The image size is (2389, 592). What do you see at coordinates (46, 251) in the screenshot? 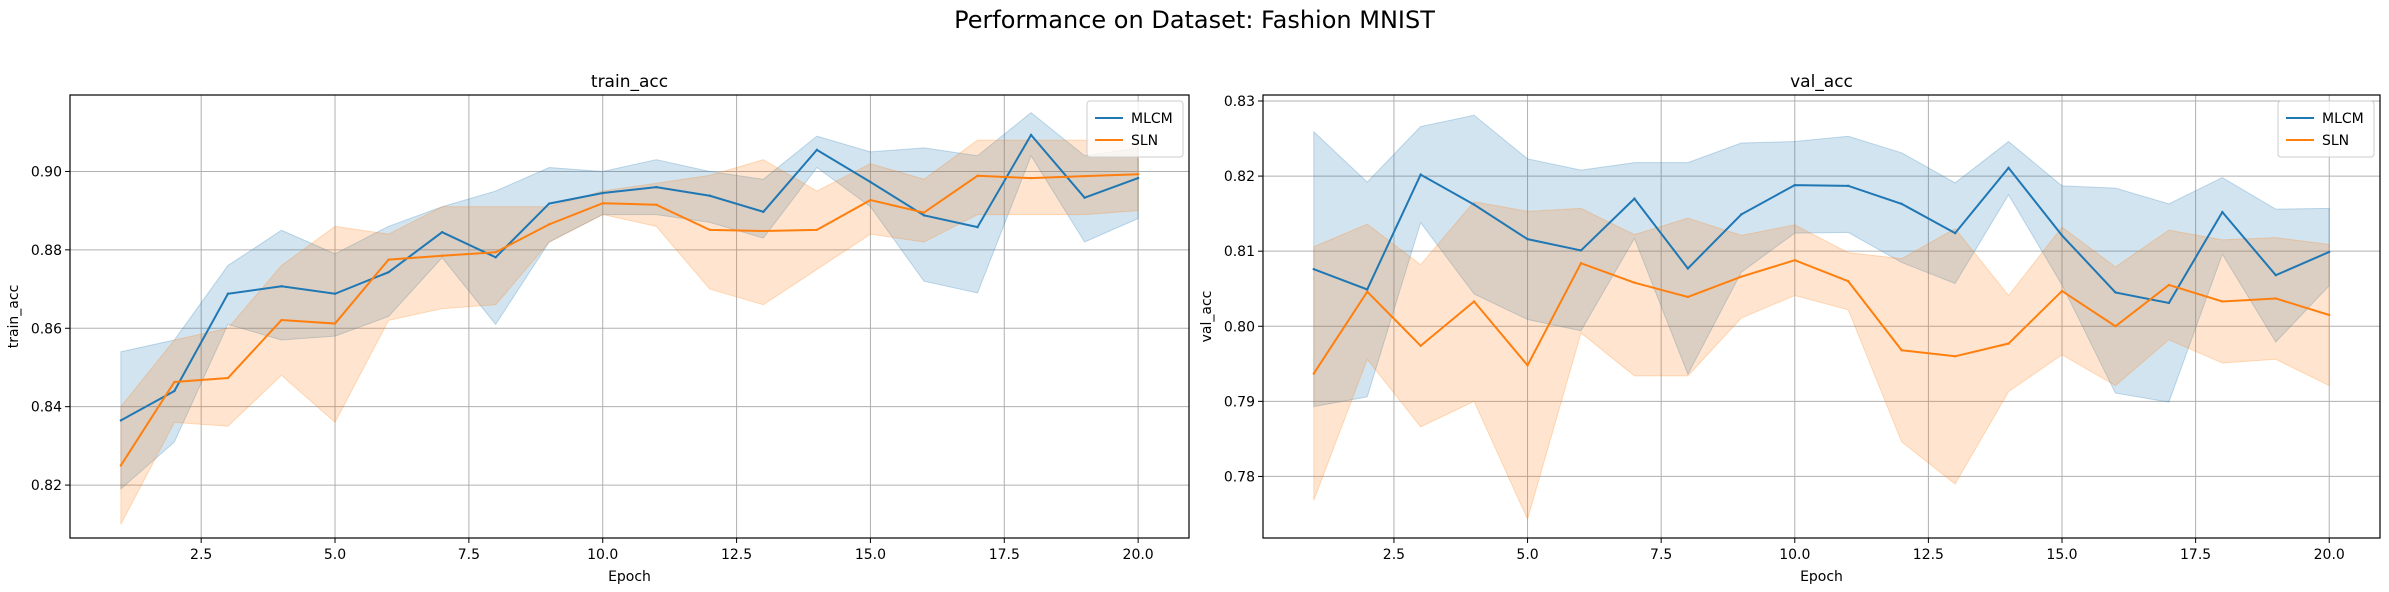
I see `y-tick-label: 0.88` at bounding box center [46, 251].